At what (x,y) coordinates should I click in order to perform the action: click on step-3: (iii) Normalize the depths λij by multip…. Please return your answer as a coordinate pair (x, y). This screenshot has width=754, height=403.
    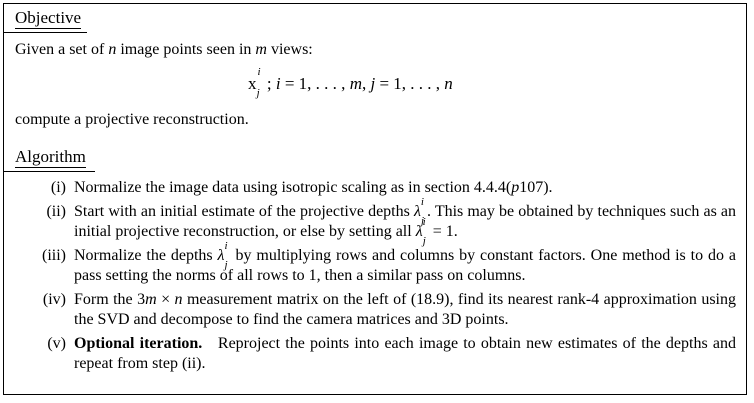
    Looking at the image, I should click on (389, 261).